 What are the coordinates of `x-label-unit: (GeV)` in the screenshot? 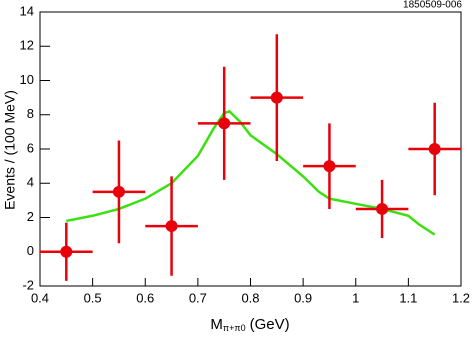 It's located at (270, 324).